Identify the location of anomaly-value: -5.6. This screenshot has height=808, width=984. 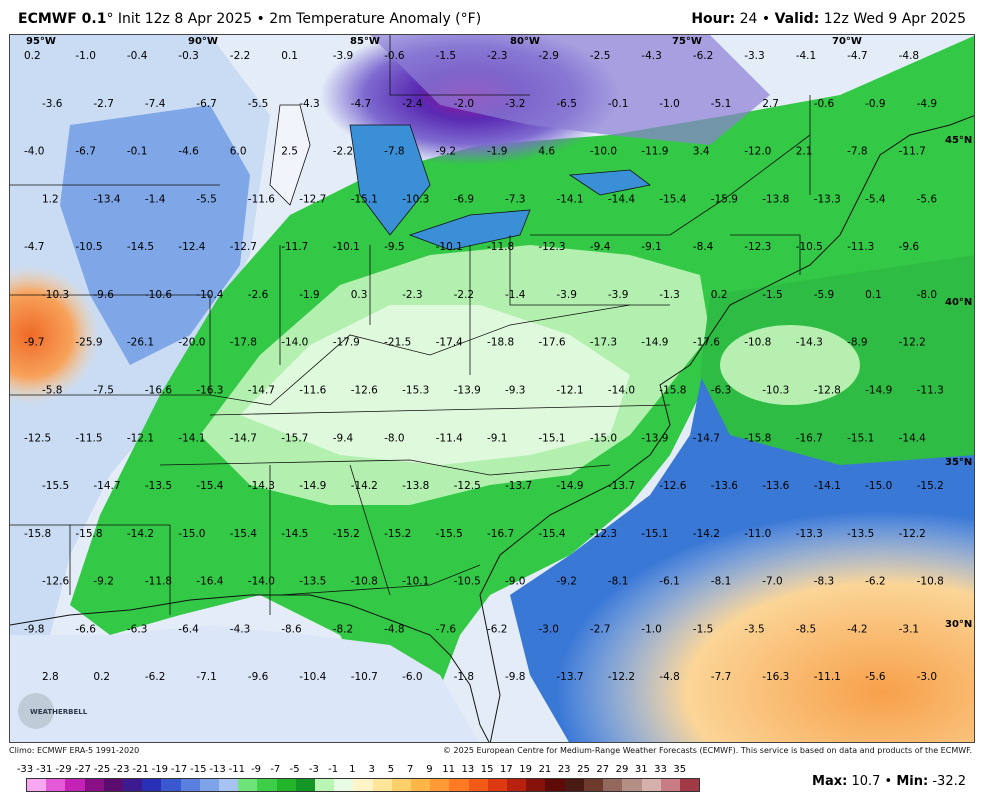
(875, 677).